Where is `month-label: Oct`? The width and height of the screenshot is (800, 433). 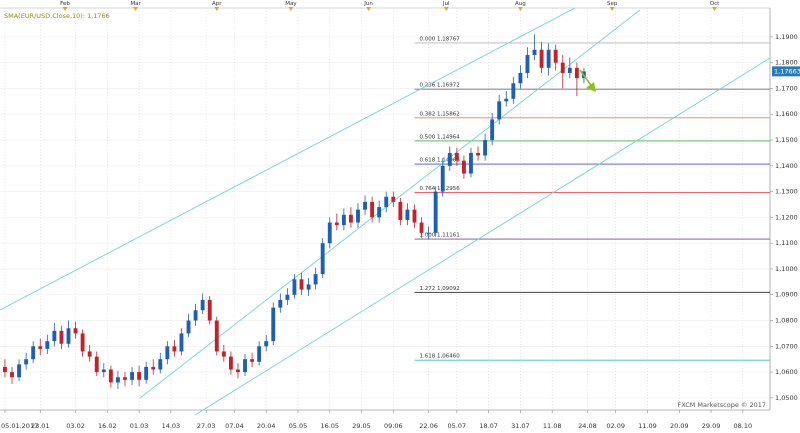
month-label: Oct is located at coordinates (715, 4).